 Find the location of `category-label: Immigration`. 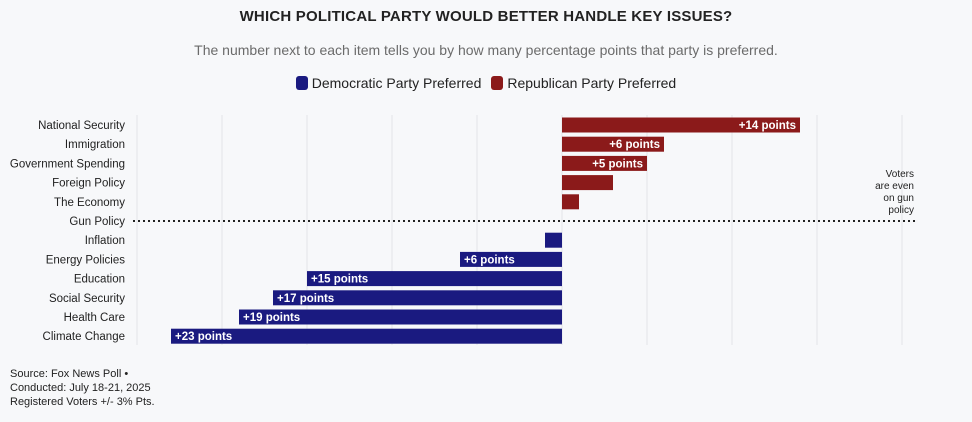

category-label: Immigration is located at coordinates (95, 145).